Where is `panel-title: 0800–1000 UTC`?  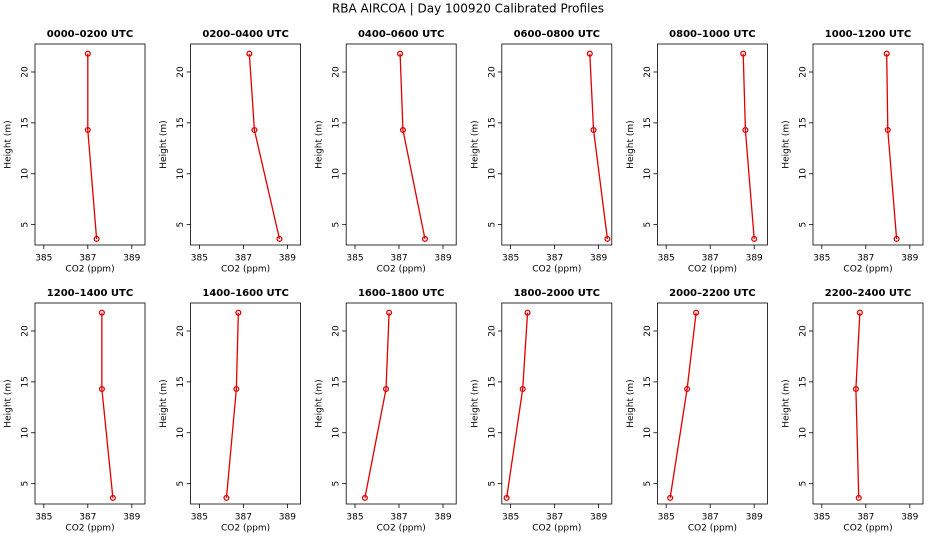 panel-title: 0800–1000 UTC is located at coordinates (712, 34).